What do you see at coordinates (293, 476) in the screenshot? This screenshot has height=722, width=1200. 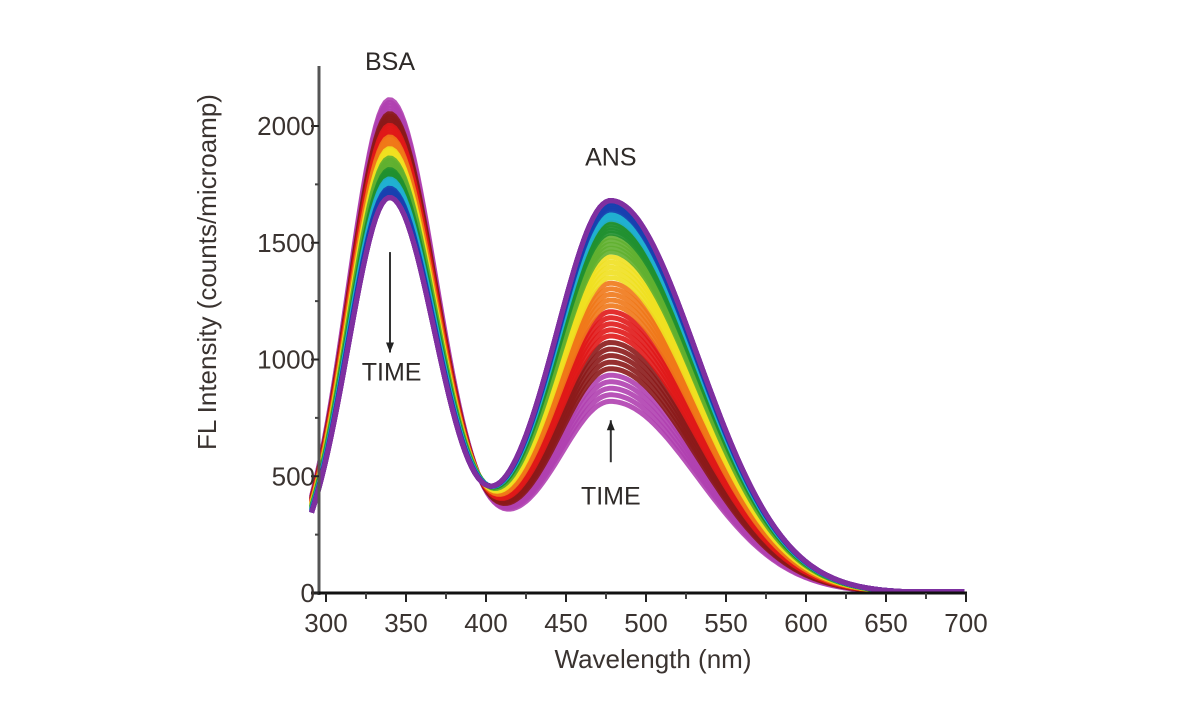 I see `y-tick-label: 500` at bounding box center [293, 476].